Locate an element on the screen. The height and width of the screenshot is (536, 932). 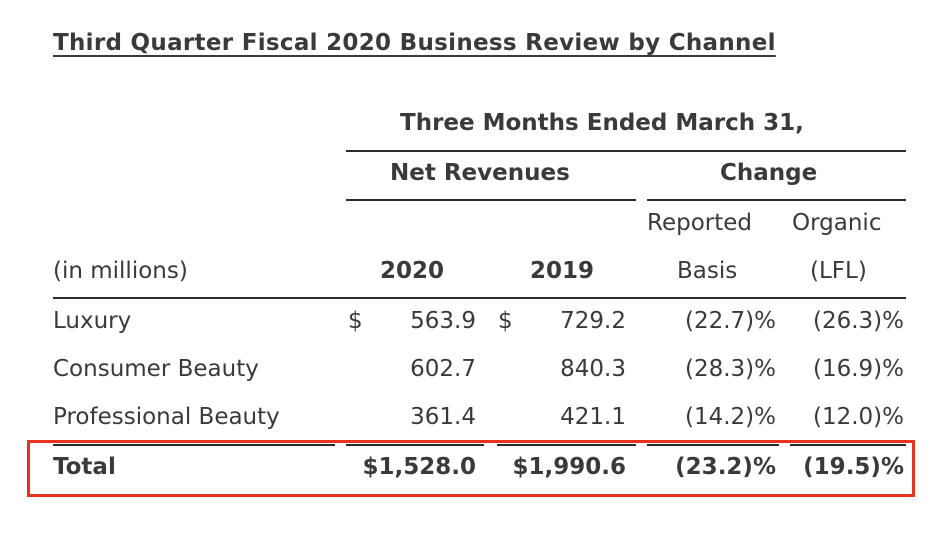
total-reported-change: (23.2)% is located at coordinates (725, 467).